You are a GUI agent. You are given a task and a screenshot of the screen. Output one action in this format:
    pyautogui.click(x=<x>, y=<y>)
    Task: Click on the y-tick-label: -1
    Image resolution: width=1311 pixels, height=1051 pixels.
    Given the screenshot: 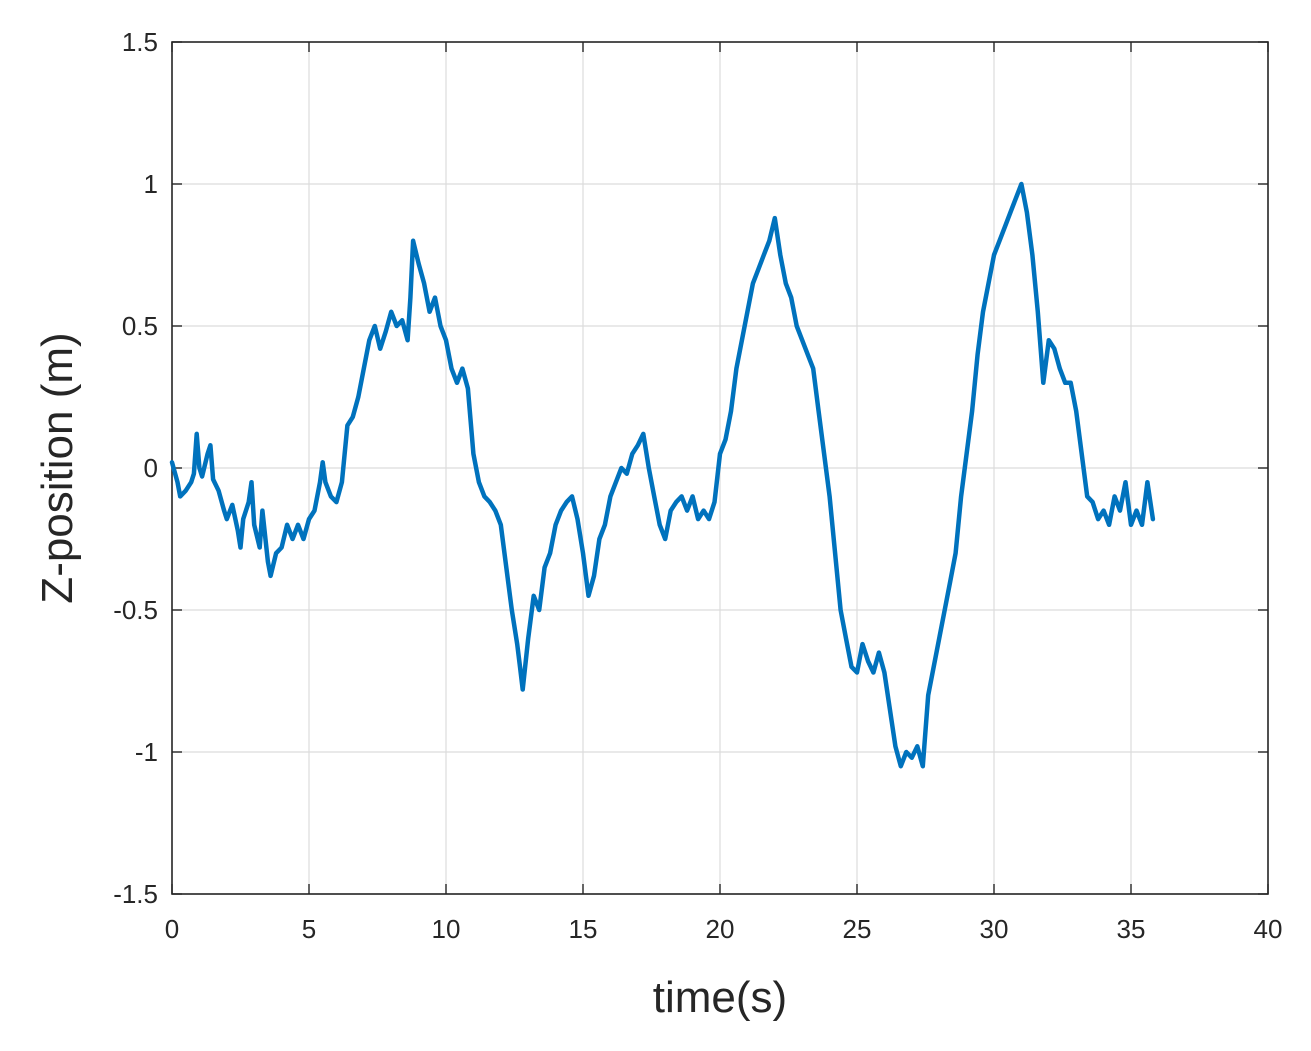 What is the action you would take?
    pyautogui.click(x=146, y=752)
    